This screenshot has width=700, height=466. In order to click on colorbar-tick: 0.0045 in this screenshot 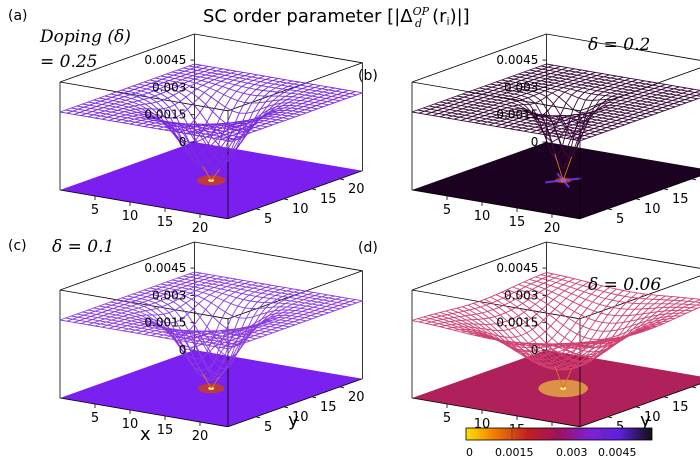, I will do `click(617, 452)`.